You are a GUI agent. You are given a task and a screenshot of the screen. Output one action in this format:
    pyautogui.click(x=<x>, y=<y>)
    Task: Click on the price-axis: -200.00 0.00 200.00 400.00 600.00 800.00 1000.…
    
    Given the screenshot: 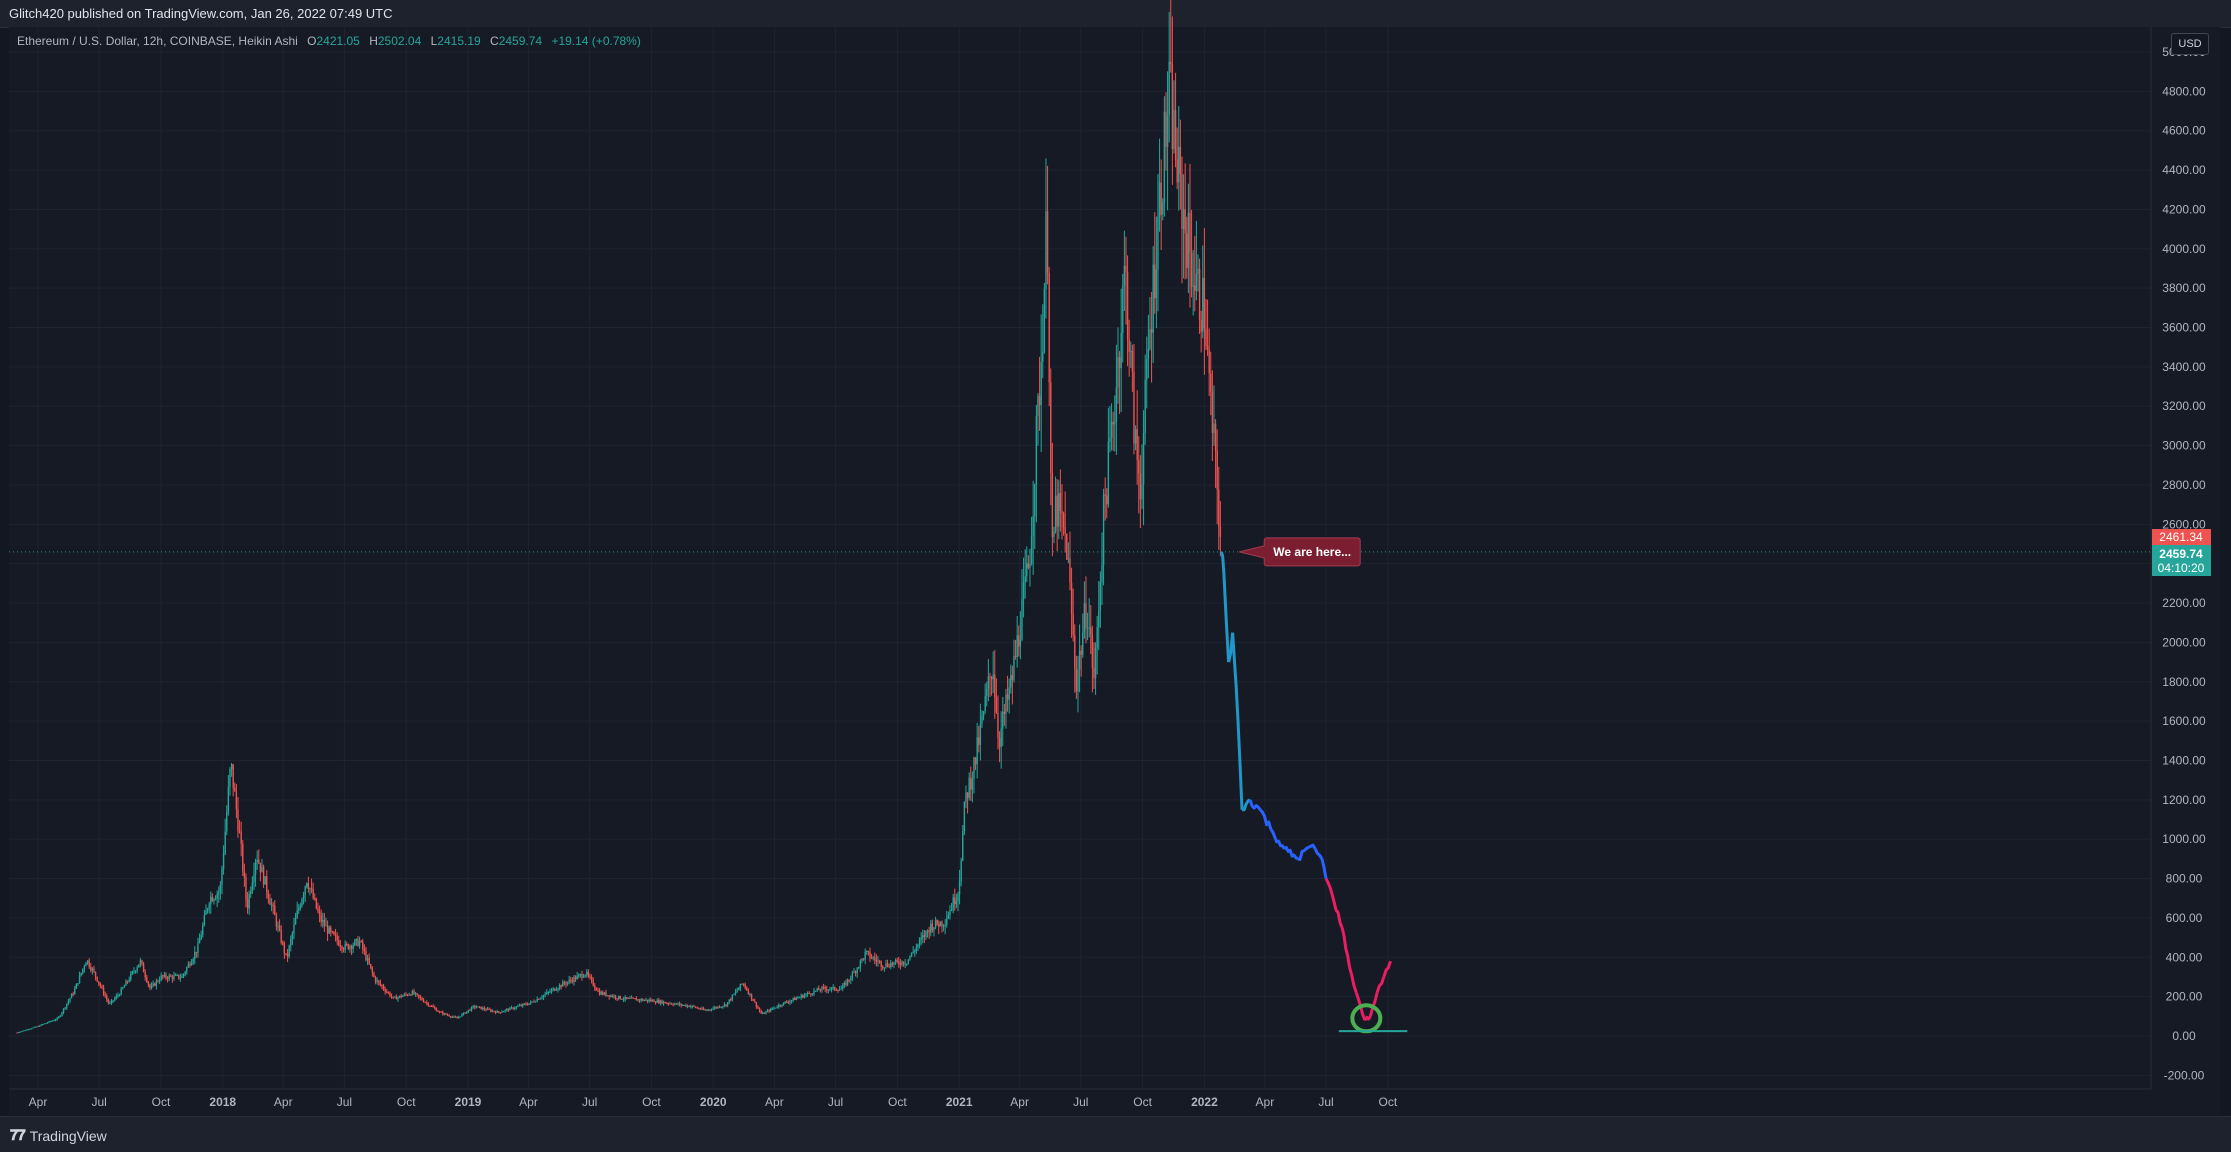 What is the action you would take?
    pyautogui.click(x=2178, y=558)
    